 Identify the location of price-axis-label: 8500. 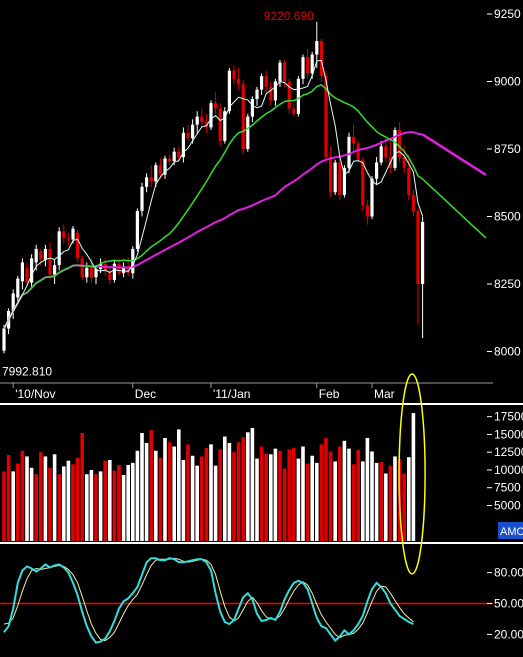
(507, 217).